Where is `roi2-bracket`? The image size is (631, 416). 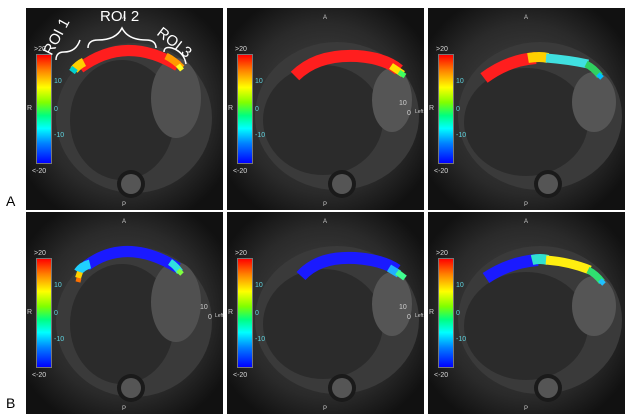 roi2-bracket is located at coordinates (122, 37).